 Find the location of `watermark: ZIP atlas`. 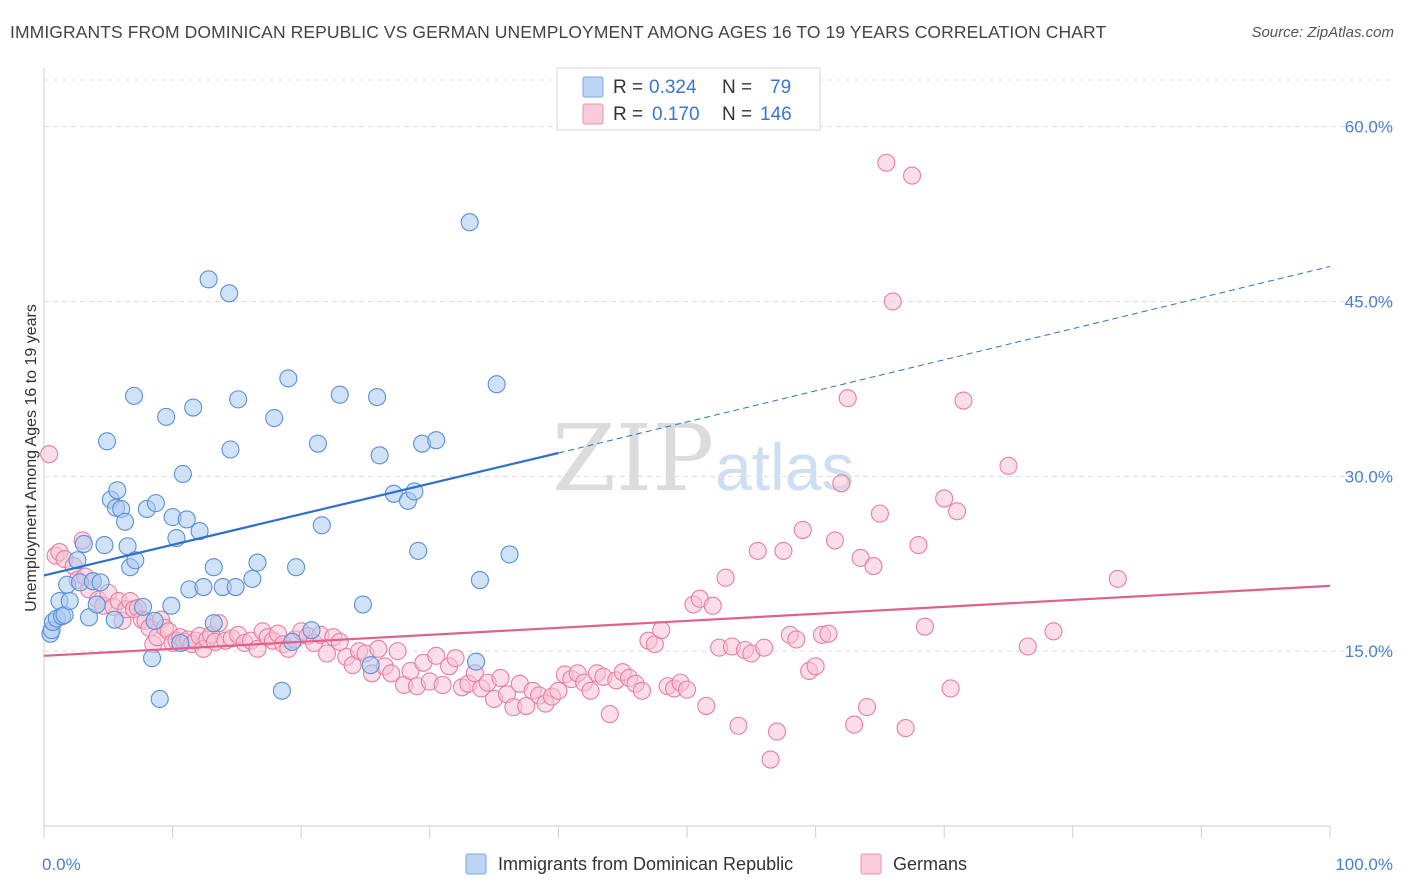

watermark: ZIP atlas is located at coordinates (703, 458).